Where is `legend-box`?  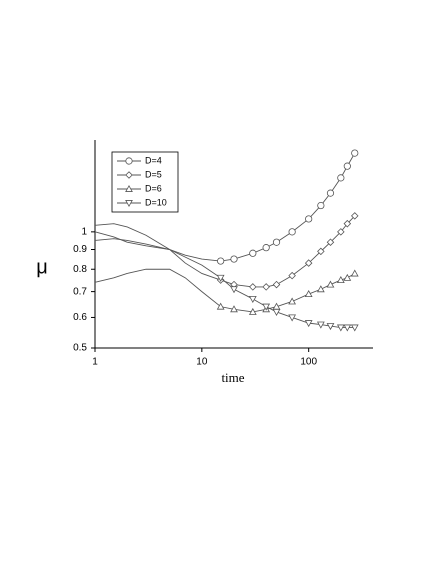 legend-box is located at coordinates (145, 182).